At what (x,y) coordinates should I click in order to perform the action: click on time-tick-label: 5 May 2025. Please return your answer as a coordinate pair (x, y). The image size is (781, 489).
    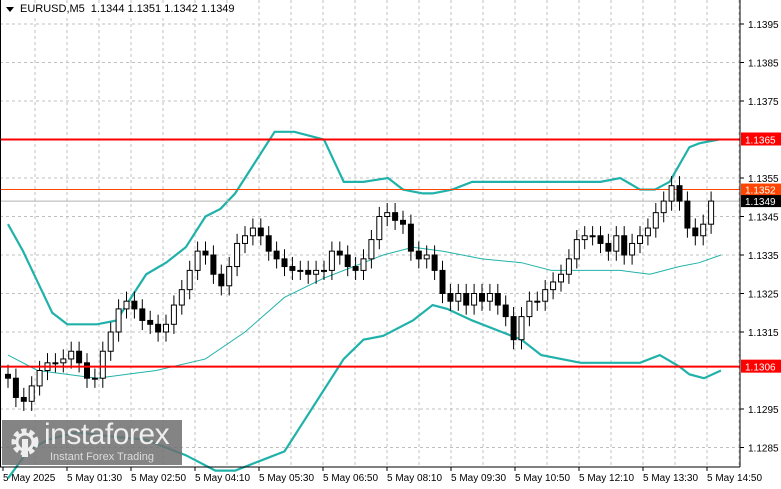
    Looking at the image, I should click on (29, 478).